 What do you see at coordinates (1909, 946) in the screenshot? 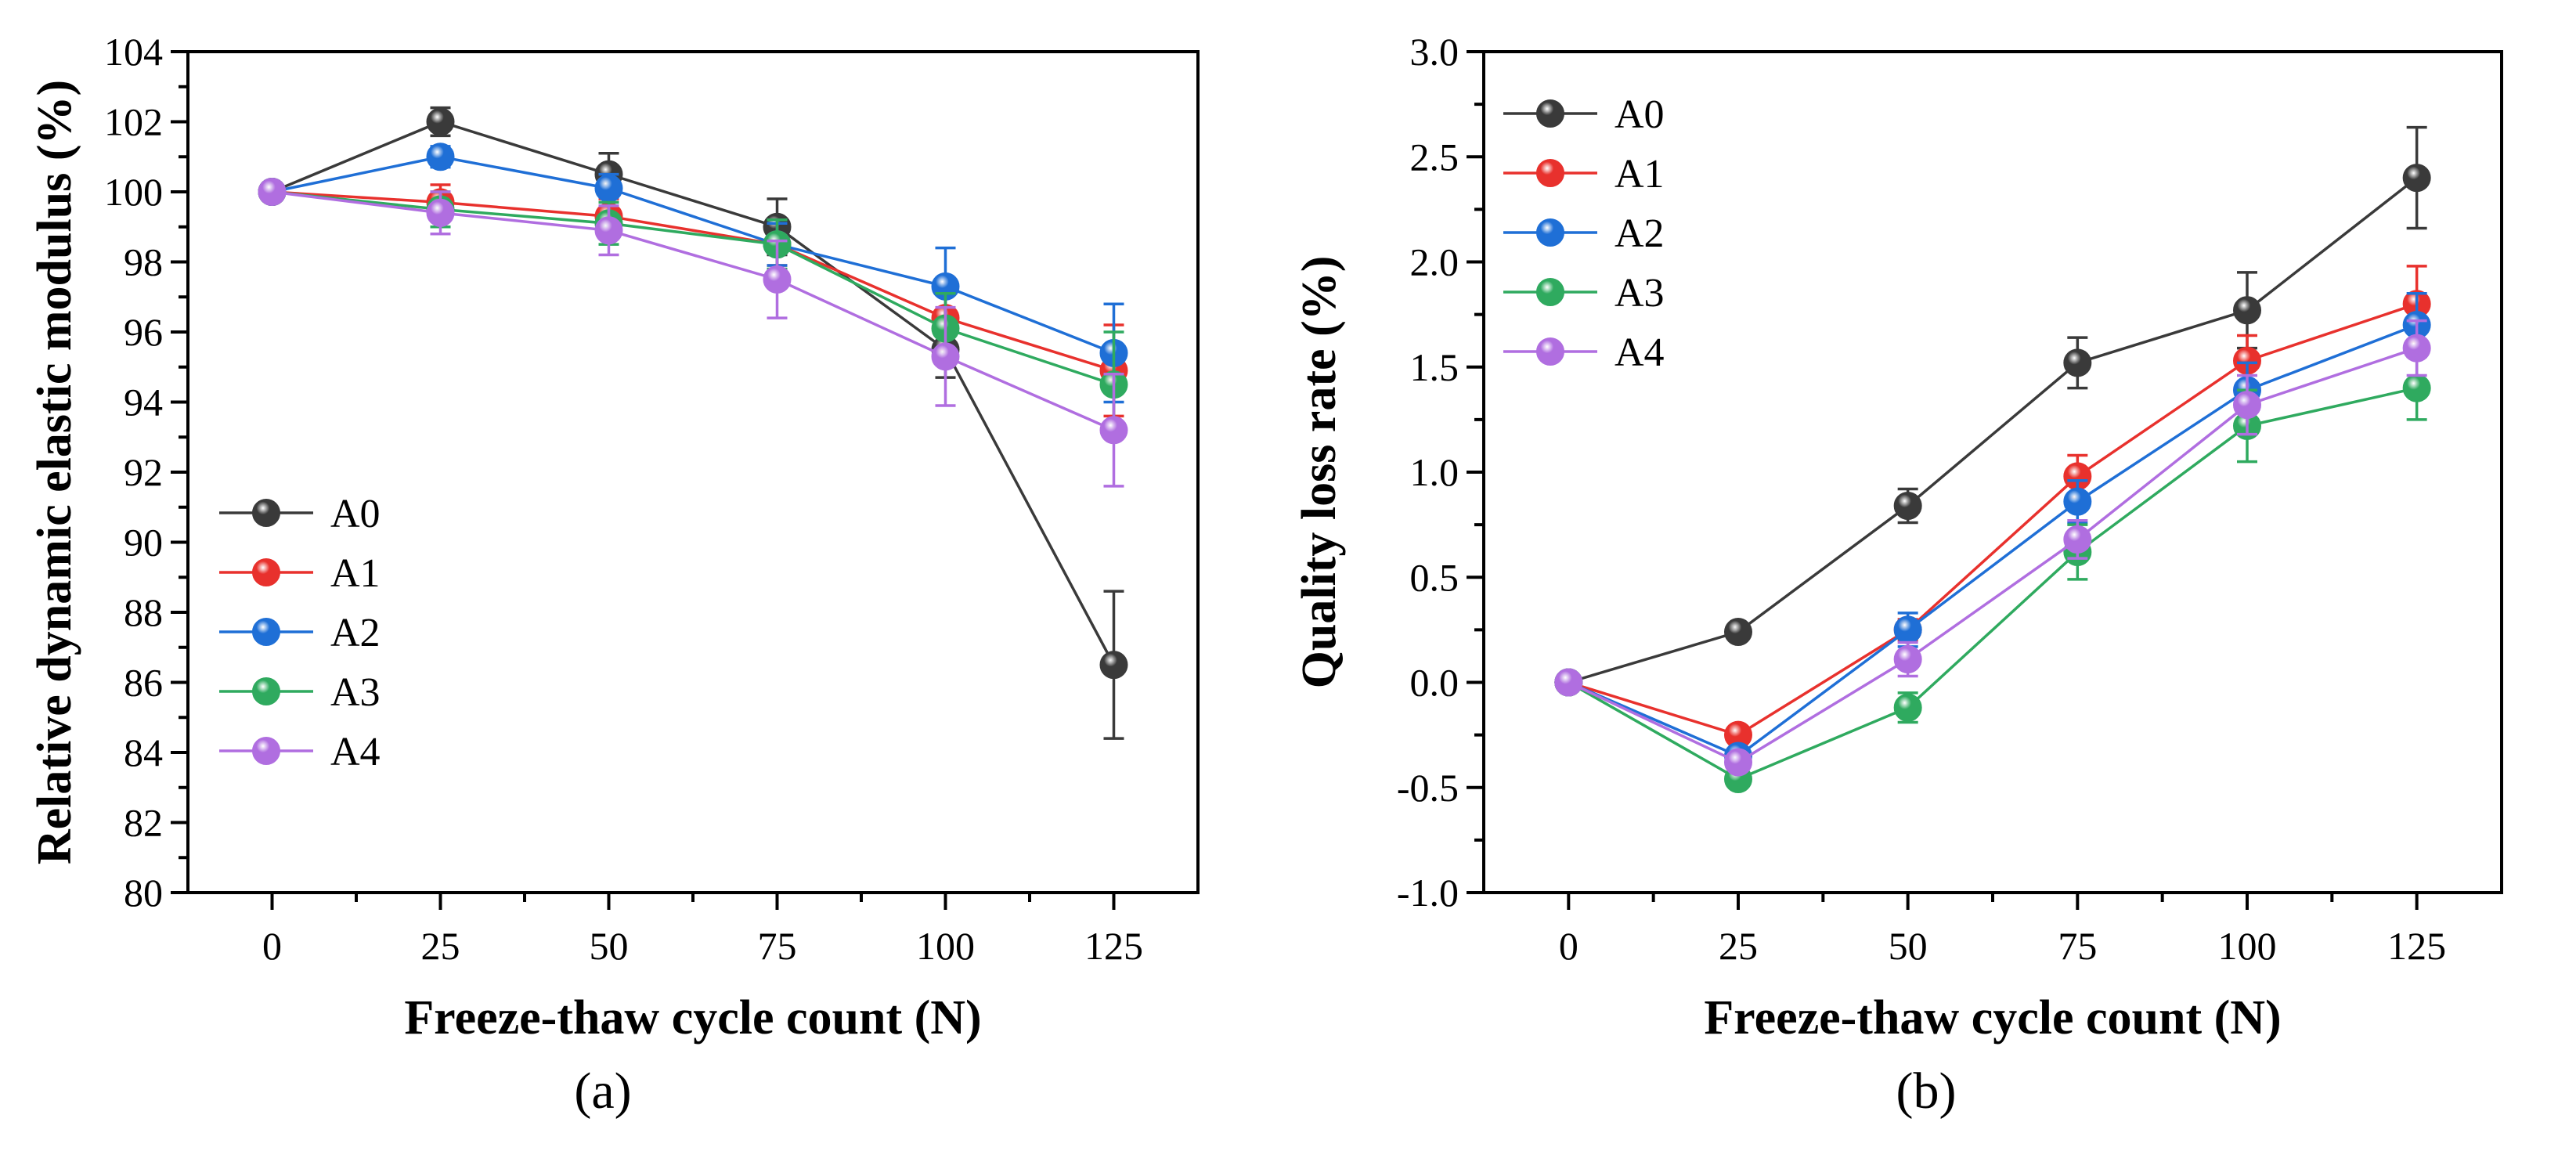
I see `x-tick-label-b-50: 50` at bounding box center [1909, 946].